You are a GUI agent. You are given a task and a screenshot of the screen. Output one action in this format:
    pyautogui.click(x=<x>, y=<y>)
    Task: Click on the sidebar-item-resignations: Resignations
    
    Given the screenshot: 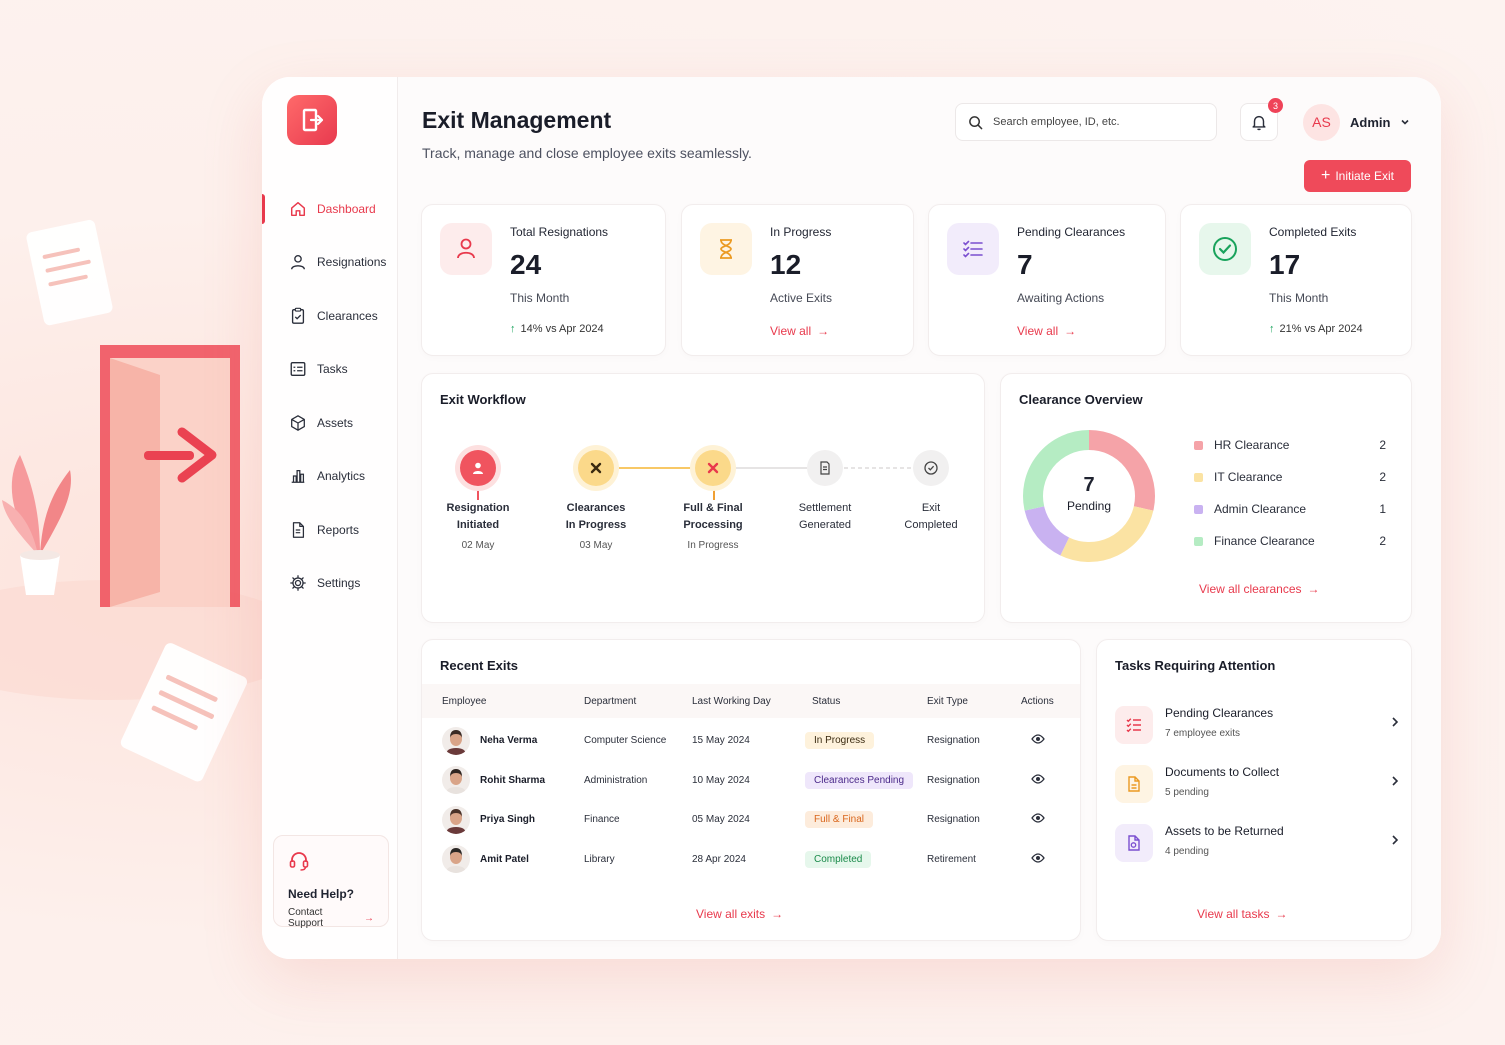 What is the action you would take?
    pyautogui.click(x=330, y=263)
    